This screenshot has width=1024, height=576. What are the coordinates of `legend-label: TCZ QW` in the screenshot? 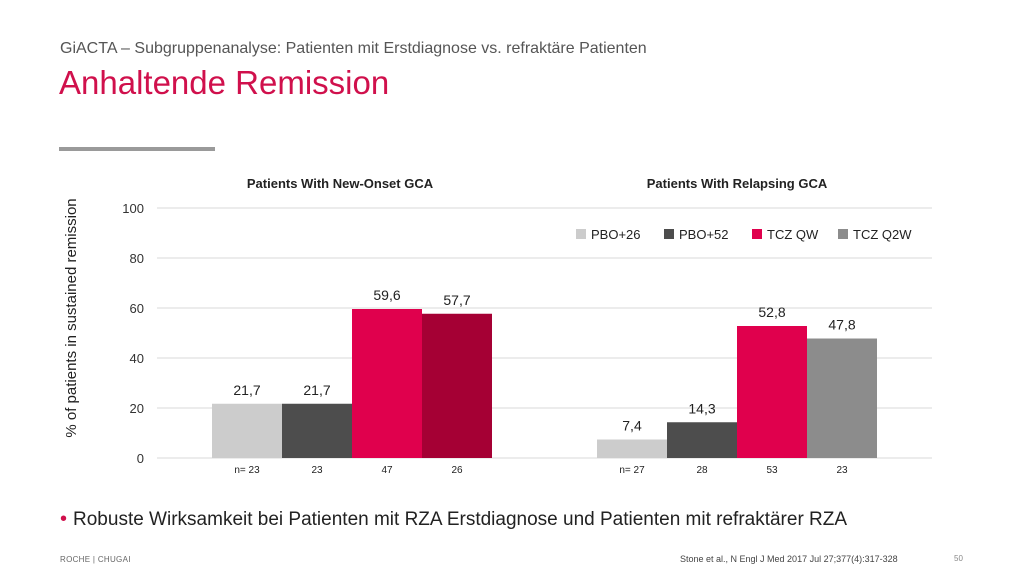 It's located at (793, 234).